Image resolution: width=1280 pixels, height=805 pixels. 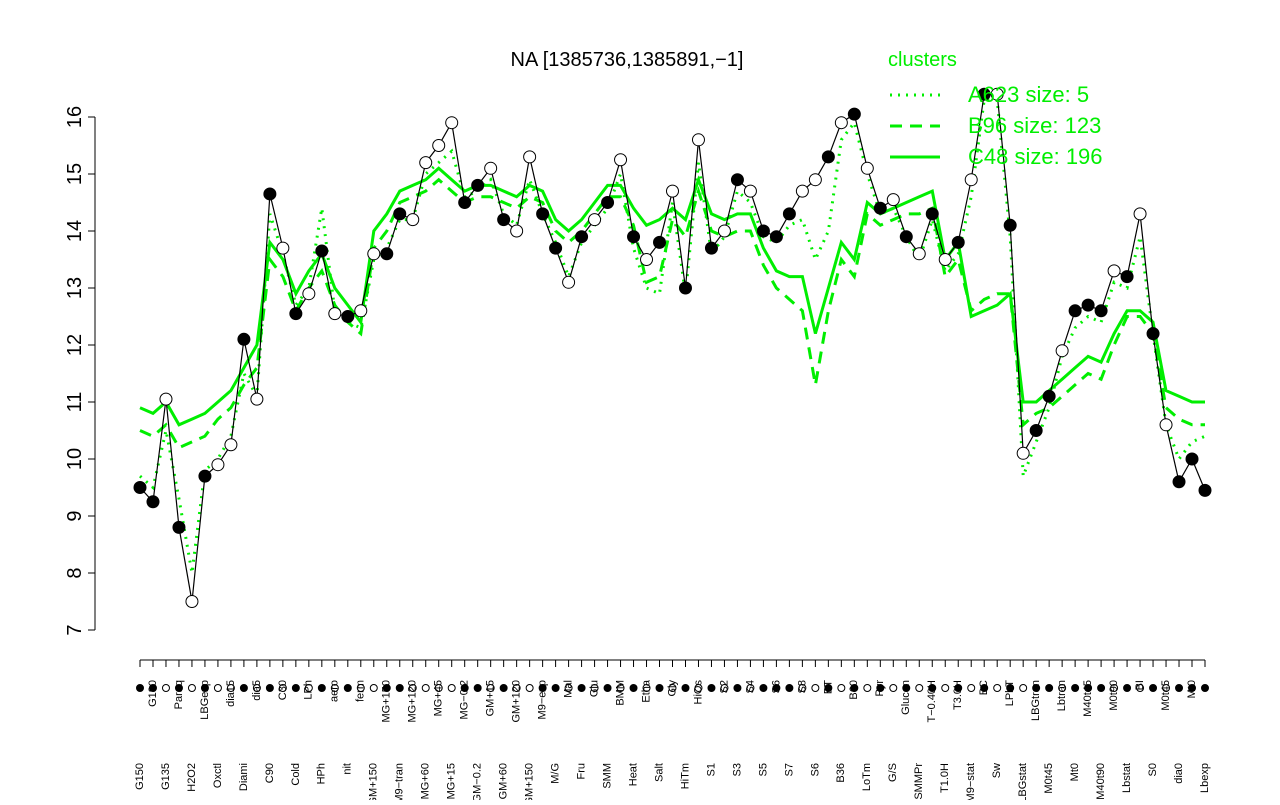 What do you see at coordinates (75, 459) in the screenshot?
I see `y-tick-label: 10` at bounding box center [75, 459].